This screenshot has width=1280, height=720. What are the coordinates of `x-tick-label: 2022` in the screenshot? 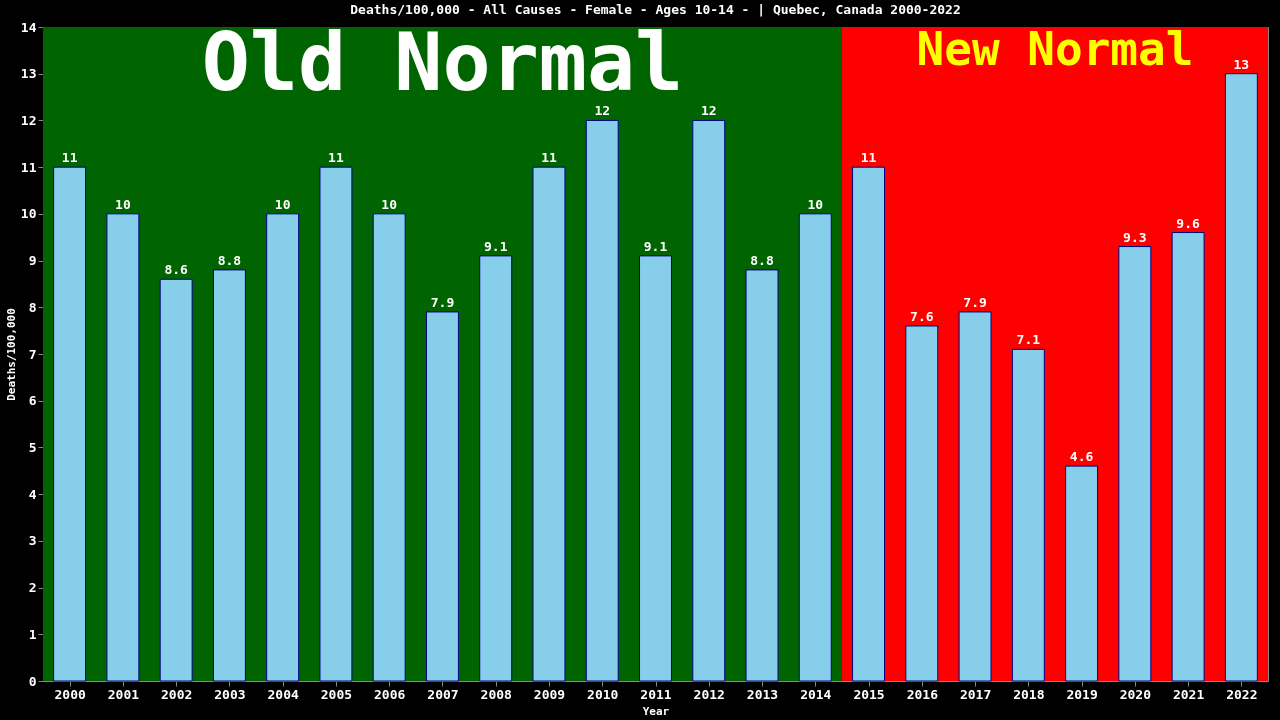 It's located at (1242, 694).